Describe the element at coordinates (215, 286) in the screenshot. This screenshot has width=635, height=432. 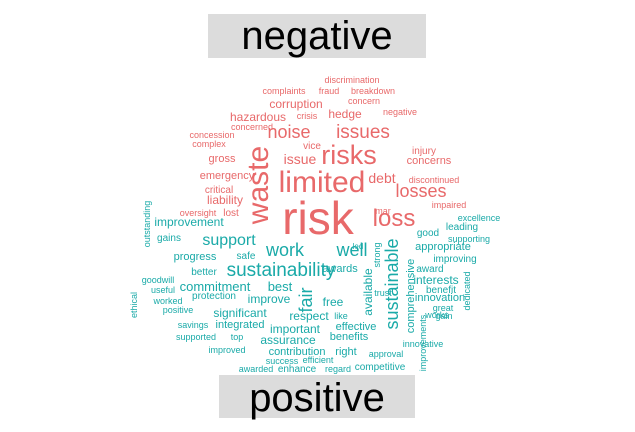
I see `cloud-word-commitment: commitment` at that location.